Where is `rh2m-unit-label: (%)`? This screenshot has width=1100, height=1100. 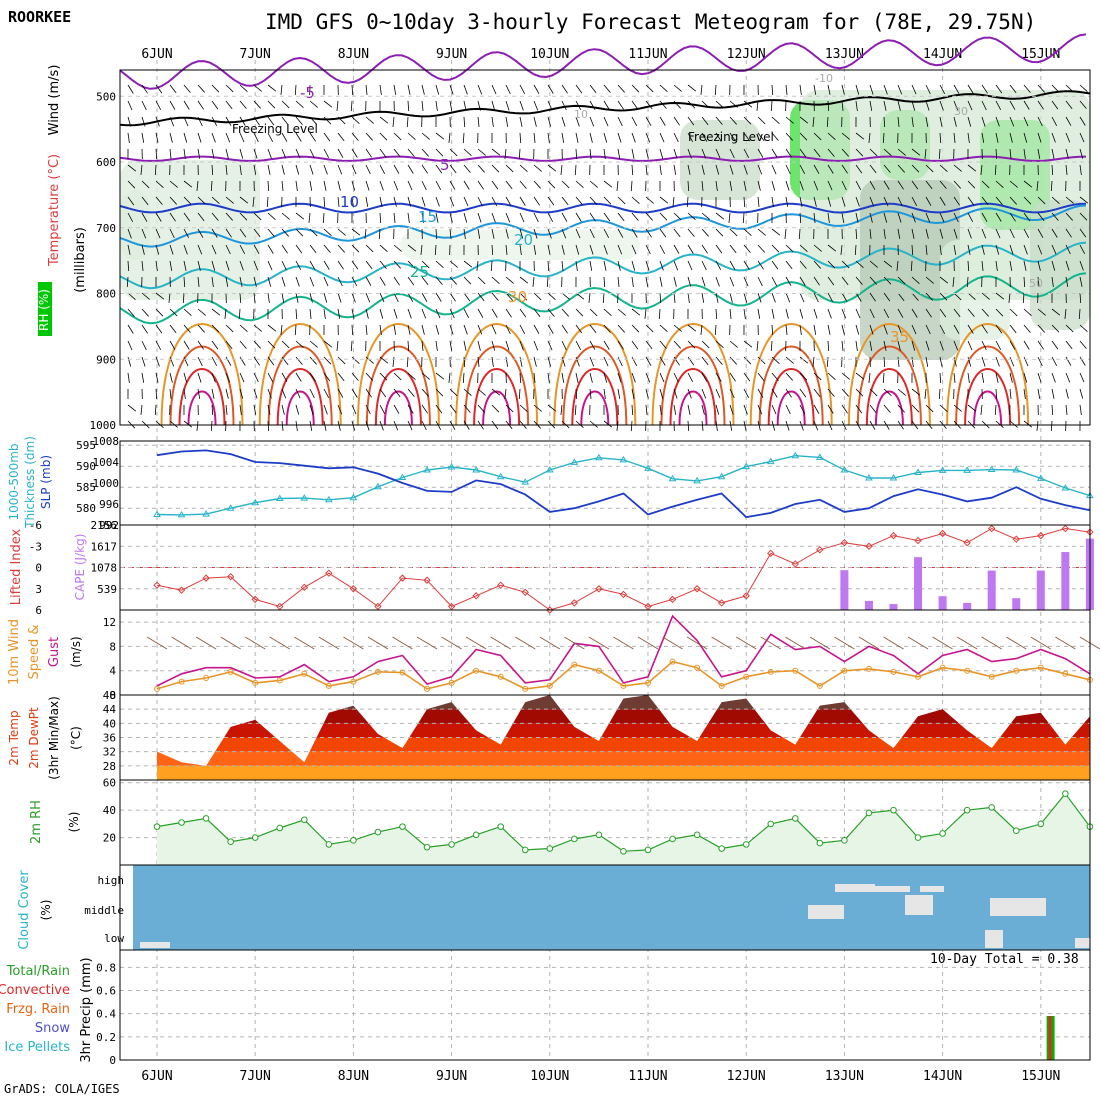 rh2m-unit-label: (%) is located at coordinates (74, 822).